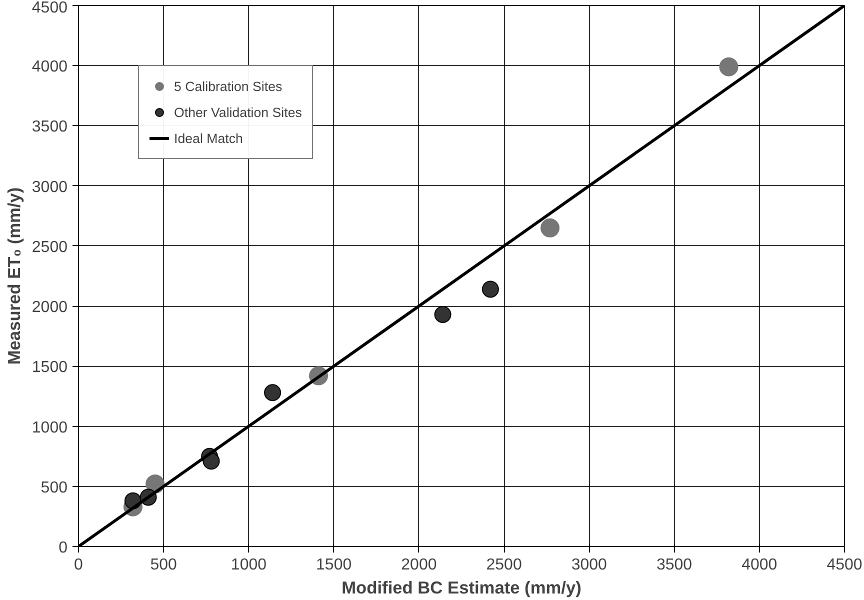 This screenshot has height=600, width=864. Describe the element at coordinates (79, 565) in the screenshot. I see `x-tick-label: 0` at that location.